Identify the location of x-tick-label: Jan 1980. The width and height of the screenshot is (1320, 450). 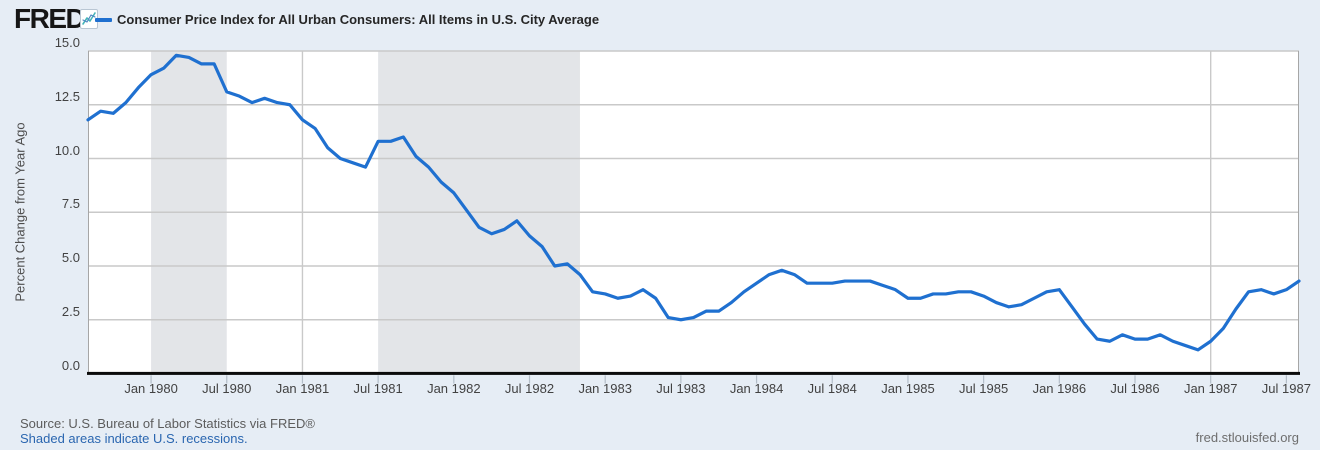
(151, 388).